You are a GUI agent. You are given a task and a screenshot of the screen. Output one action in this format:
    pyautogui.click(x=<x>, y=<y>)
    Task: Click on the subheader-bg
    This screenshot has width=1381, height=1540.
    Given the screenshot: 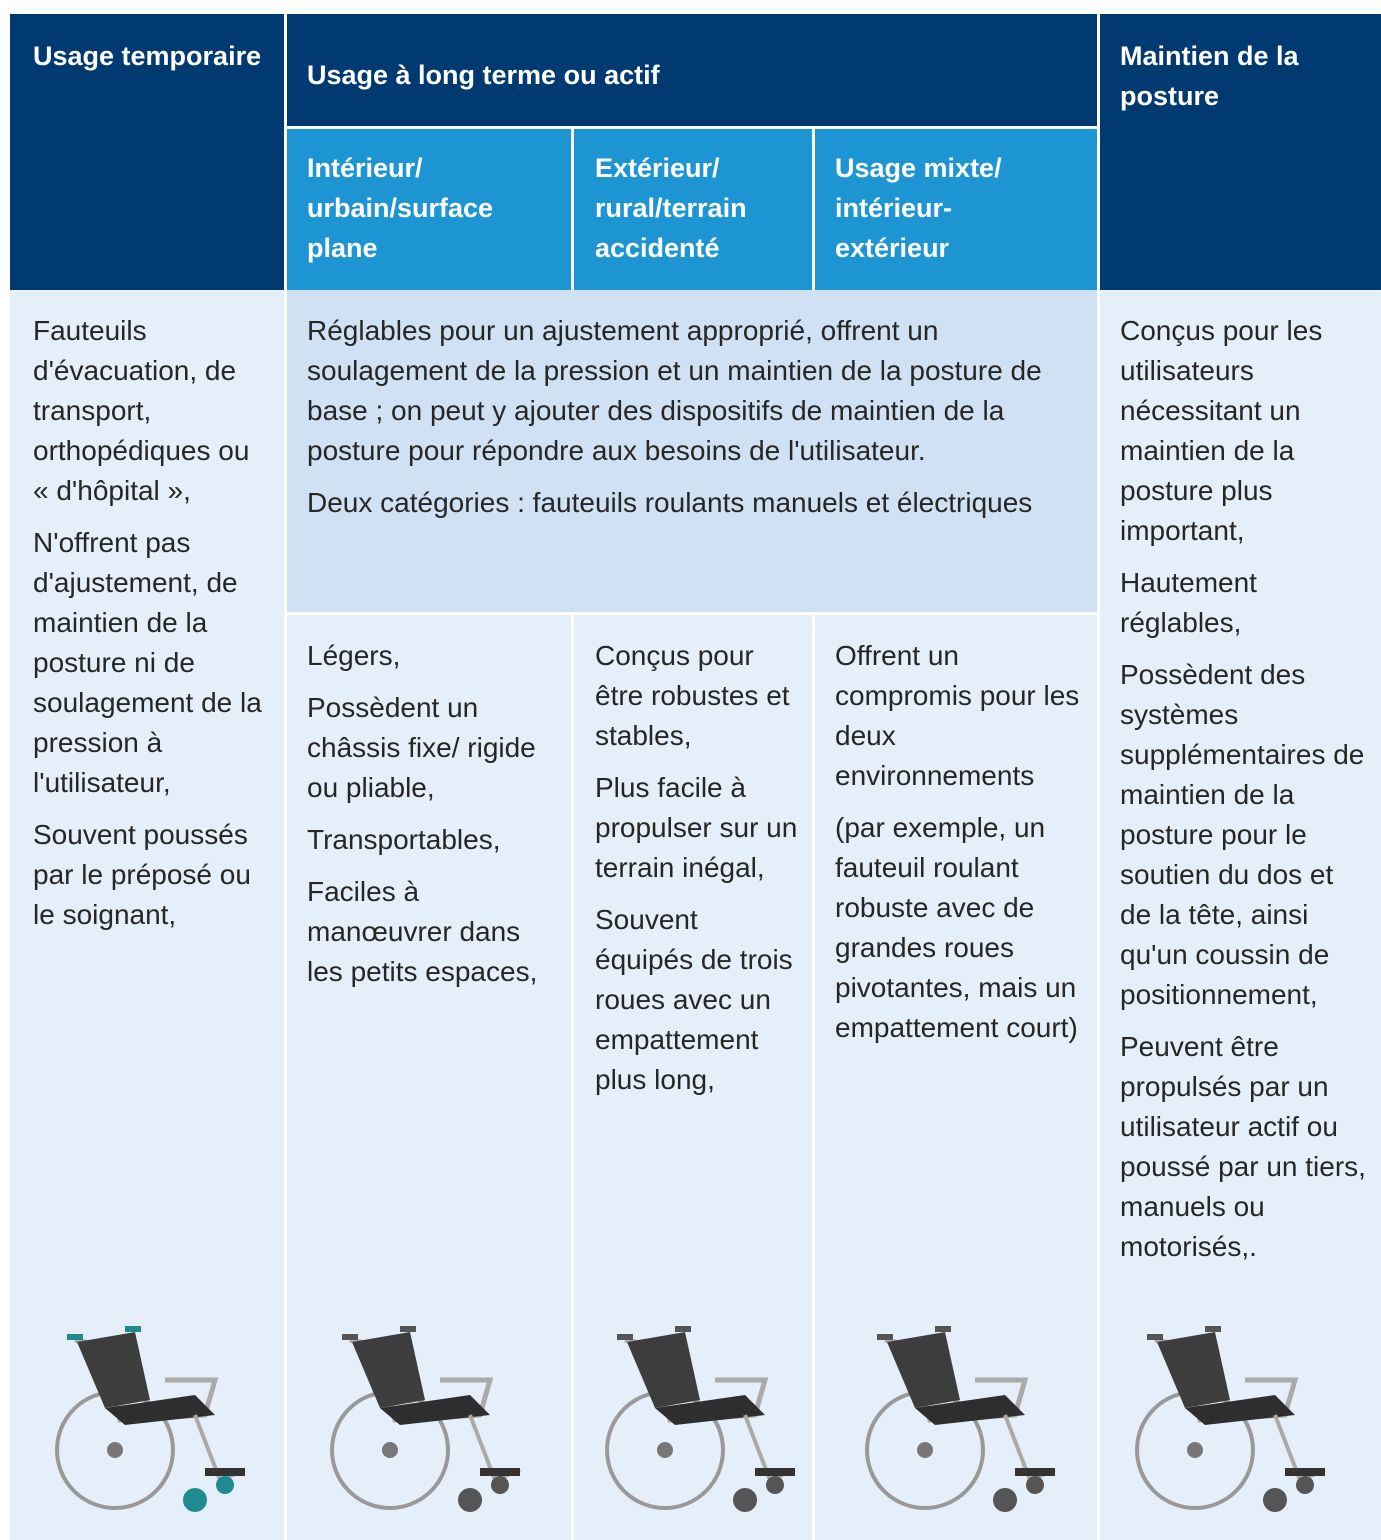 What is the action you would take?
    pyautogui.click(x=691, y=209)
    